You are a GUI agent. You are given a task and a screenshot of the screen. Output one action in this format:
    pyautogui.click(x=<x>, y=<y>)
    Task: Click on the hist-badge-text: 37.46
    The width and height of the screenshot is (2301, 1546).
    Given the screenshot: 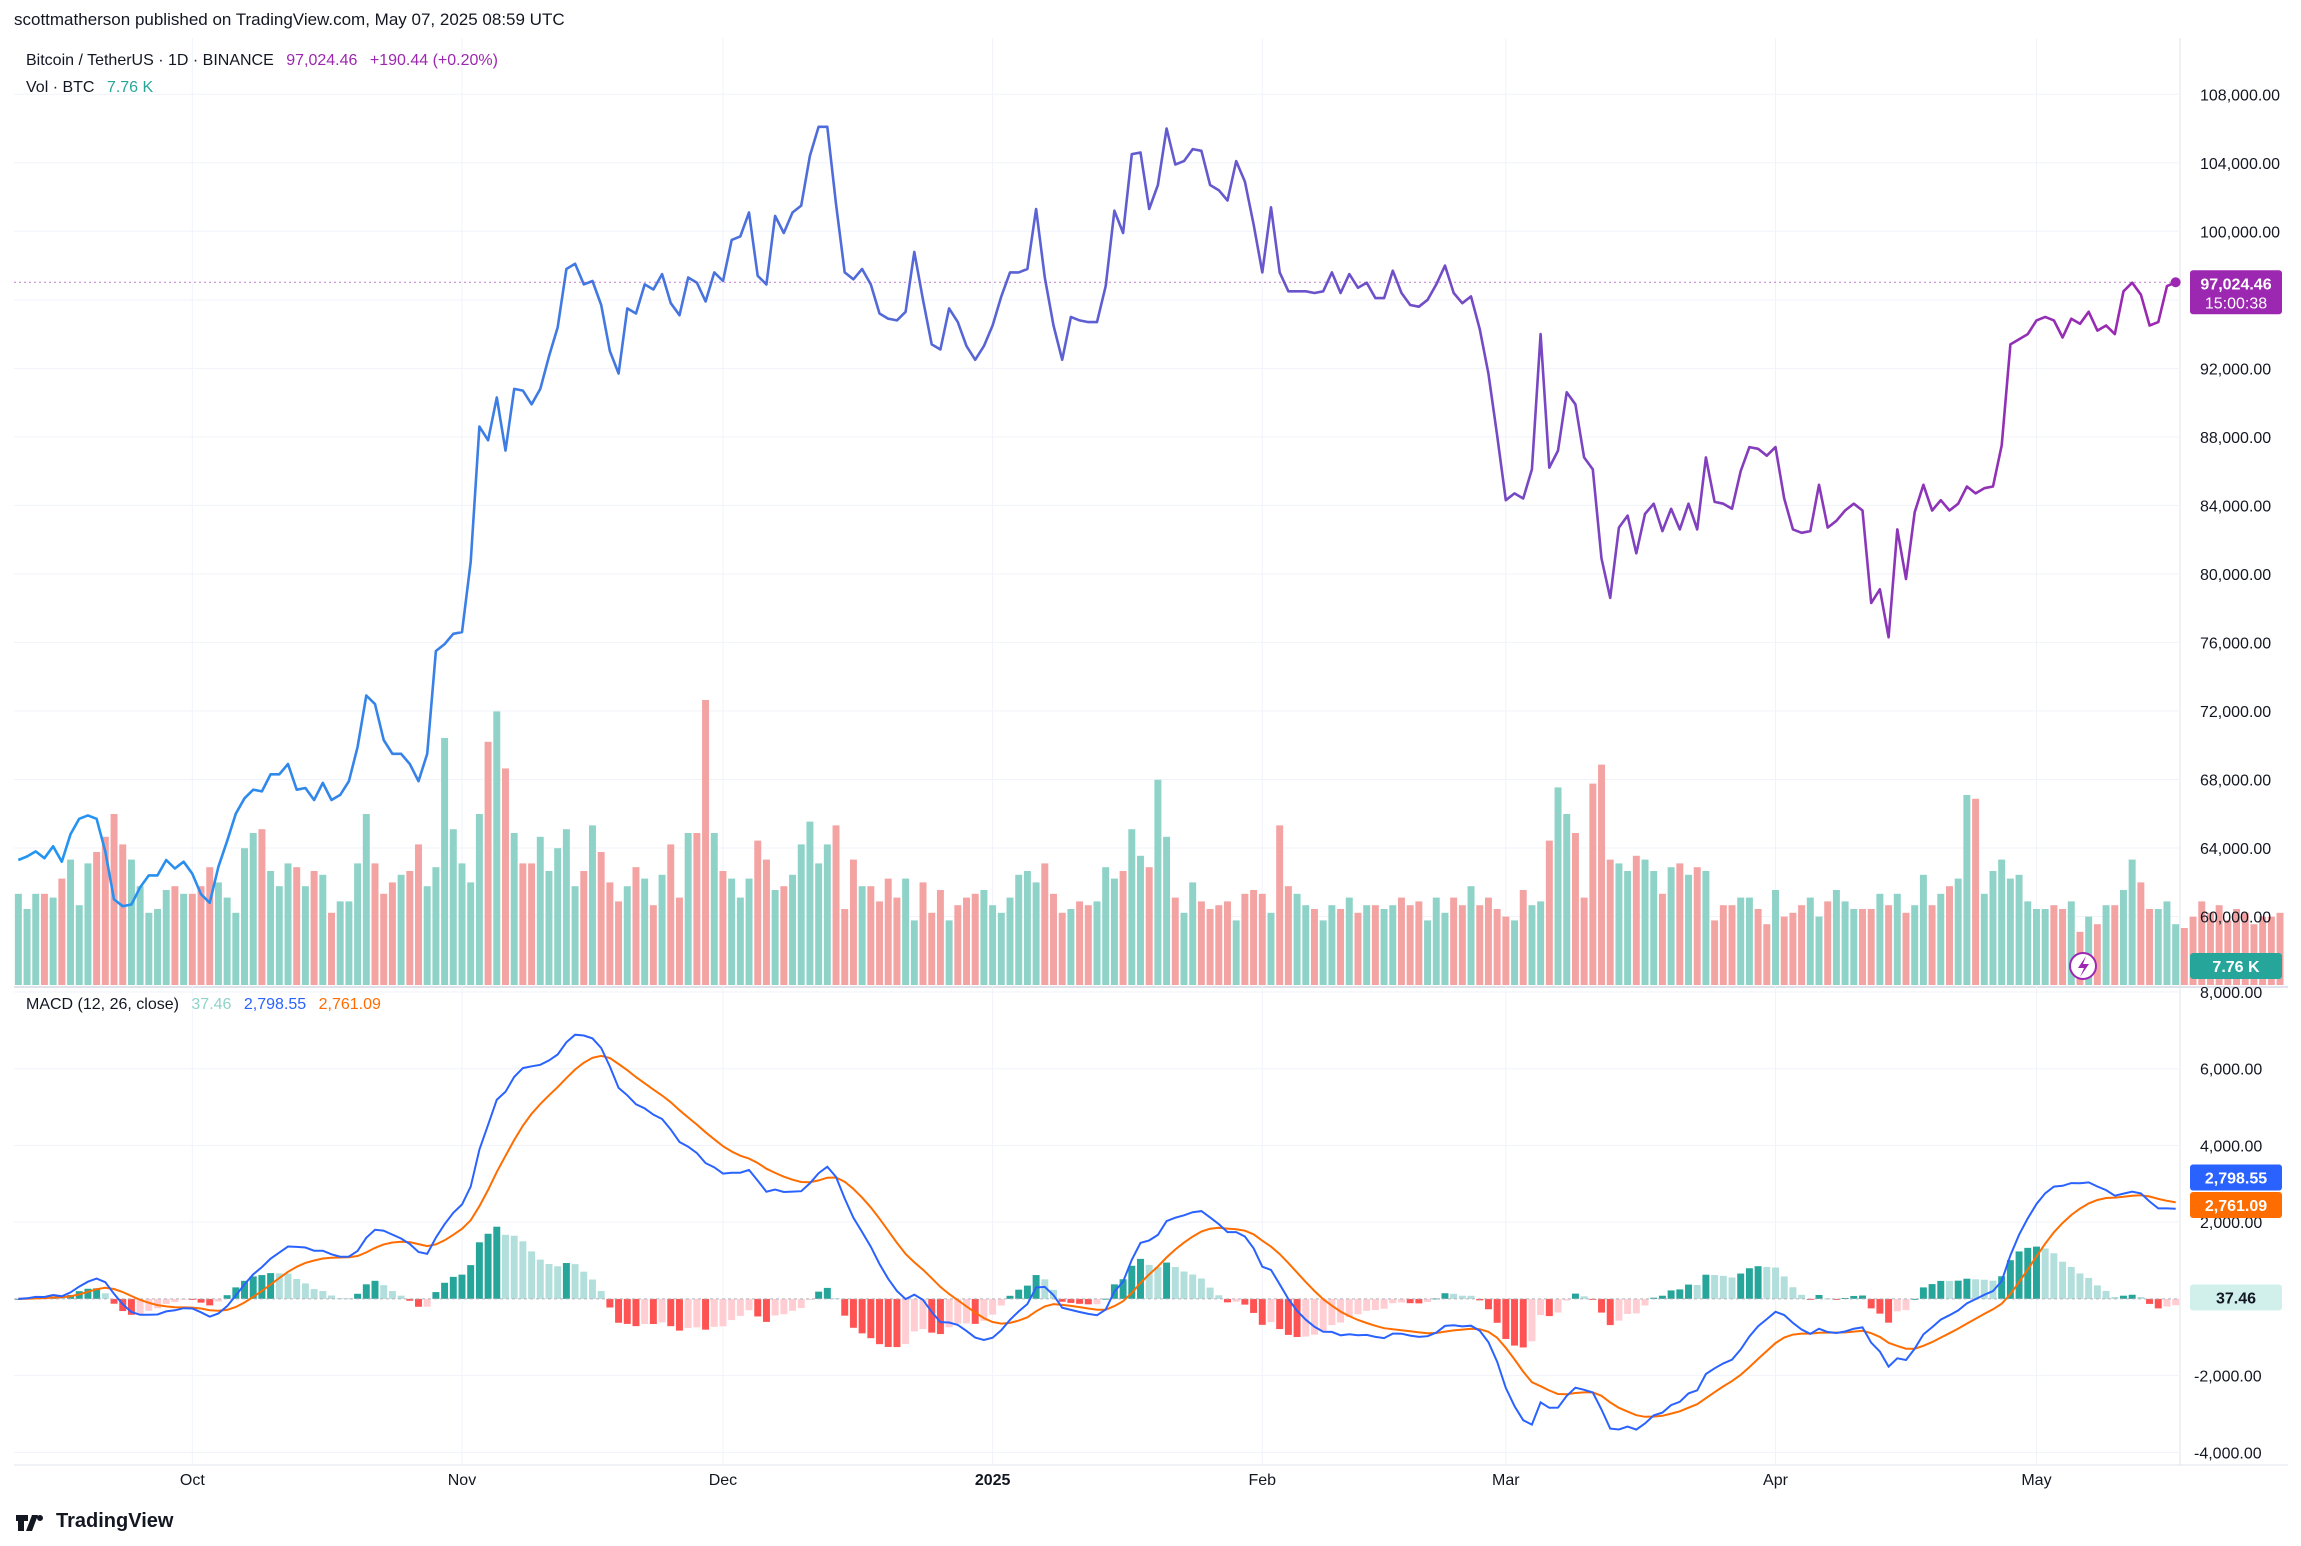 What is the action you would take?
    pyautogui.click(x=2236, y=1298)
    